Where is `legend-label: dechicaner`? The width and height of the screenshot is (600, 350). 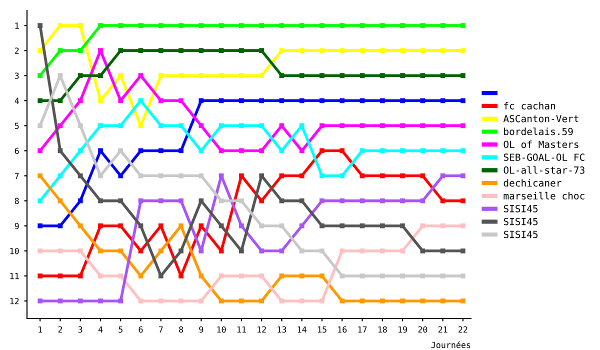 legend-label: dechicaner is located at coordinates (533, 183).